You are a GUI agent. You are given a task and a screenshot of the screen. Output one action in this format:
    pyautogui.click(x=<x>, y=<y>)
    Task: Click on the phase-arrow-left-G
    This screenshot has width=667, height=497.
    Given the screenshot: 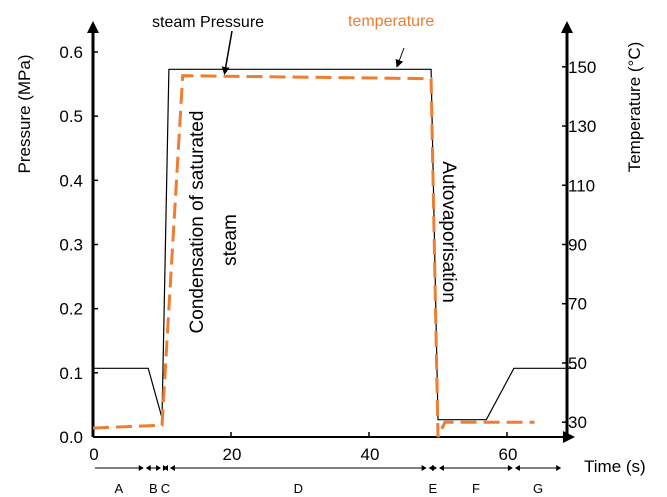 What is the action you would take?
    pyautogui.click(x=517, y=468)
    